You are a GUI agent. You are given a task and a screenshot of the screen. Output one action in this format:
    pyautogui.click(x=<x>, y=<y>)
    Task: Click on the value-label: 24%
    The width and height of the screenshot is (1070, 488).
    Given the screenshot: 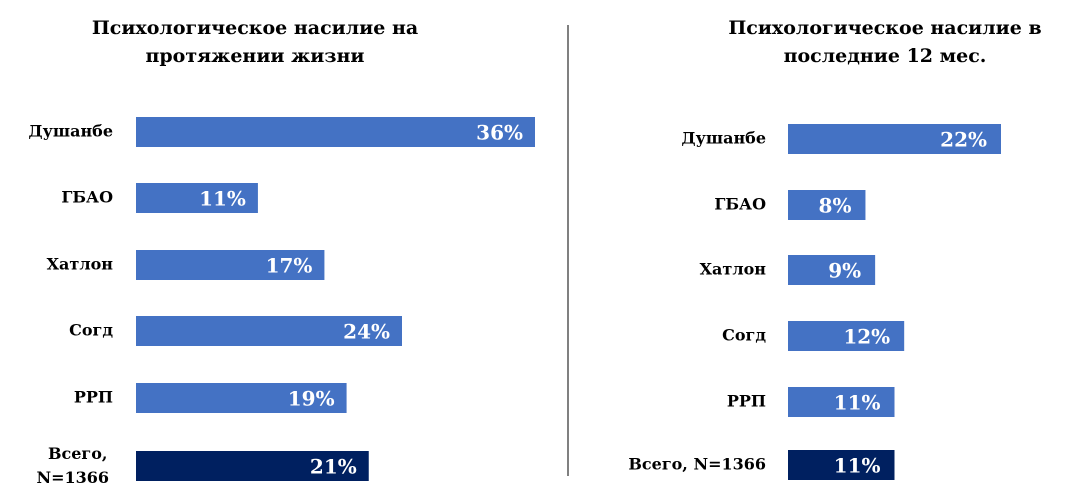 What is the action you would take?
    pyautogui.click(x=366, y=332)
    